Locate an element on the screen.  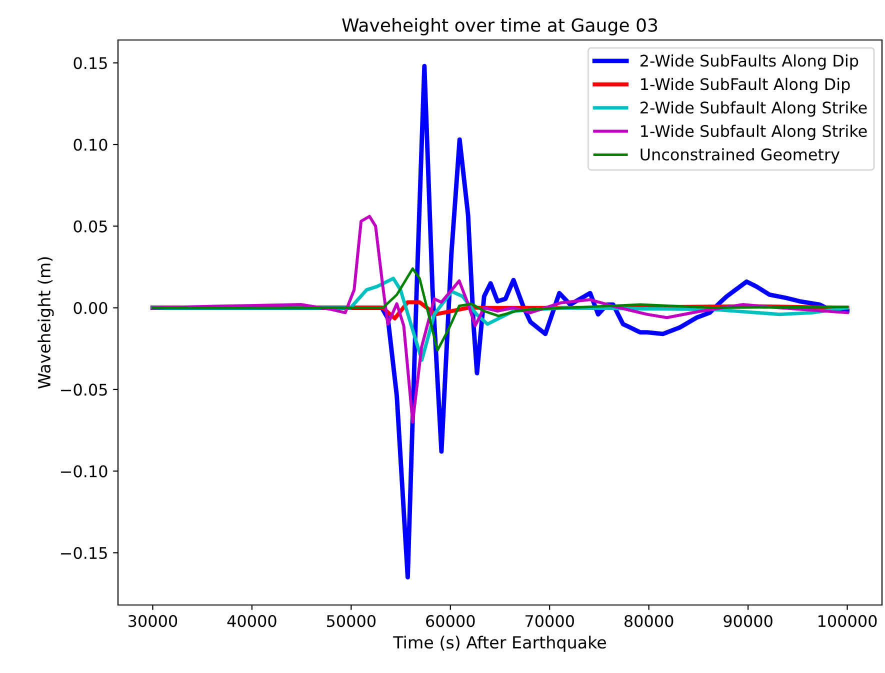
y-tick-label: 0.10 is located at coordinates (91, 144).